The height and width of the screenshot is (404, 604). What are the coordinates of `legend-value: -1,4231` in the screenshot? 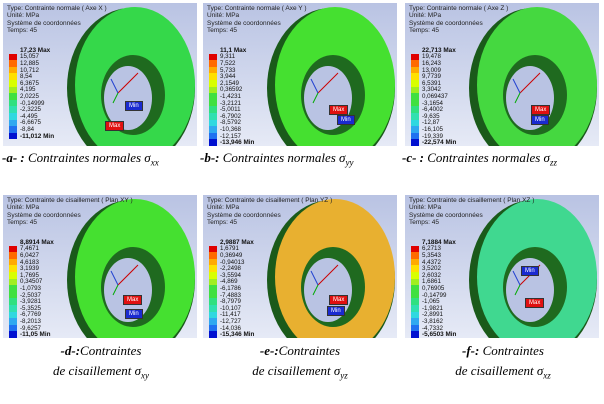 It's located at (230, 96).